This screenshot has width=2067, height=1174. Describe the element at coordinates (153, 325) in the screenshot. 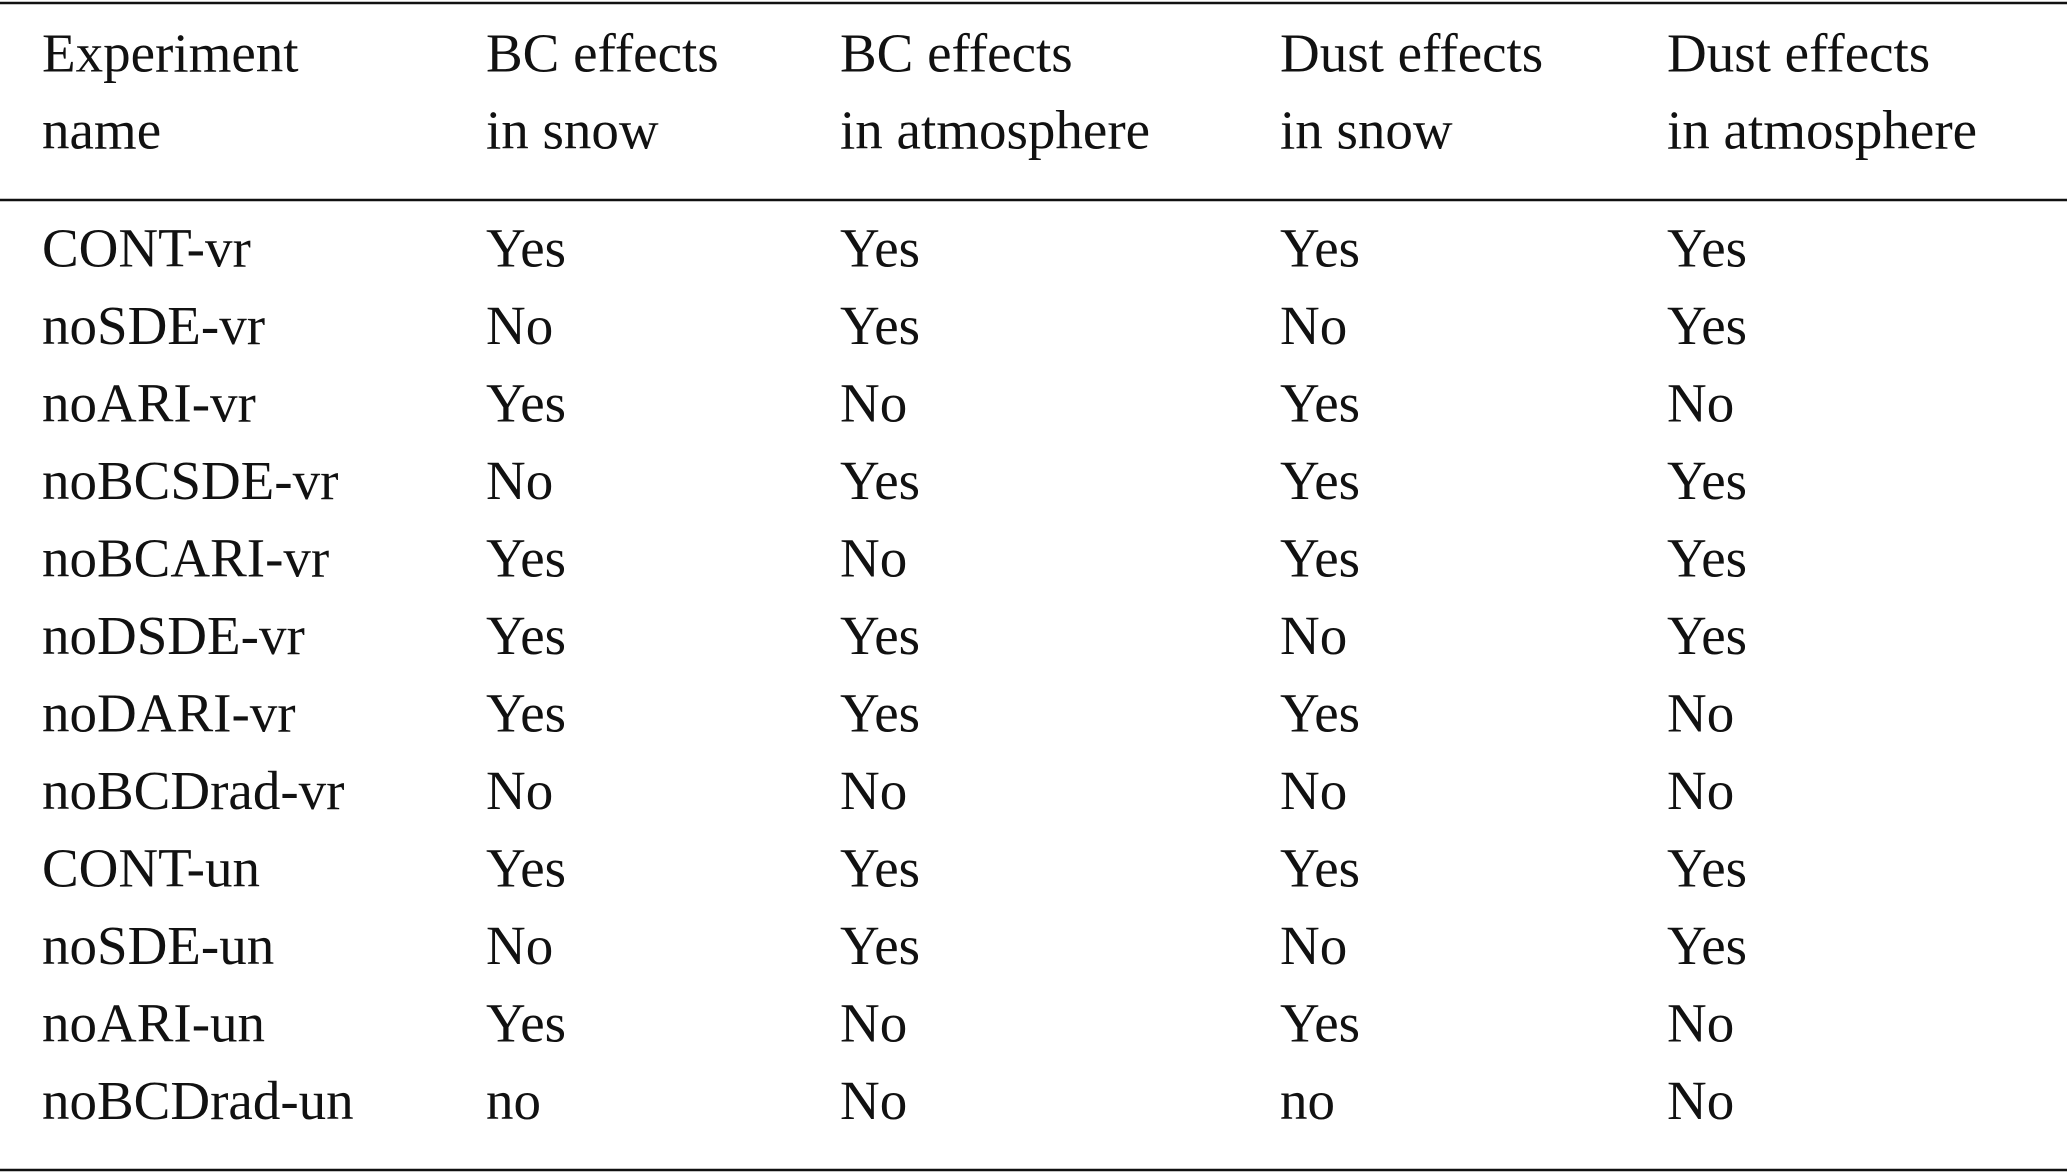

I see `row-label: noSDE-vr` at that location.